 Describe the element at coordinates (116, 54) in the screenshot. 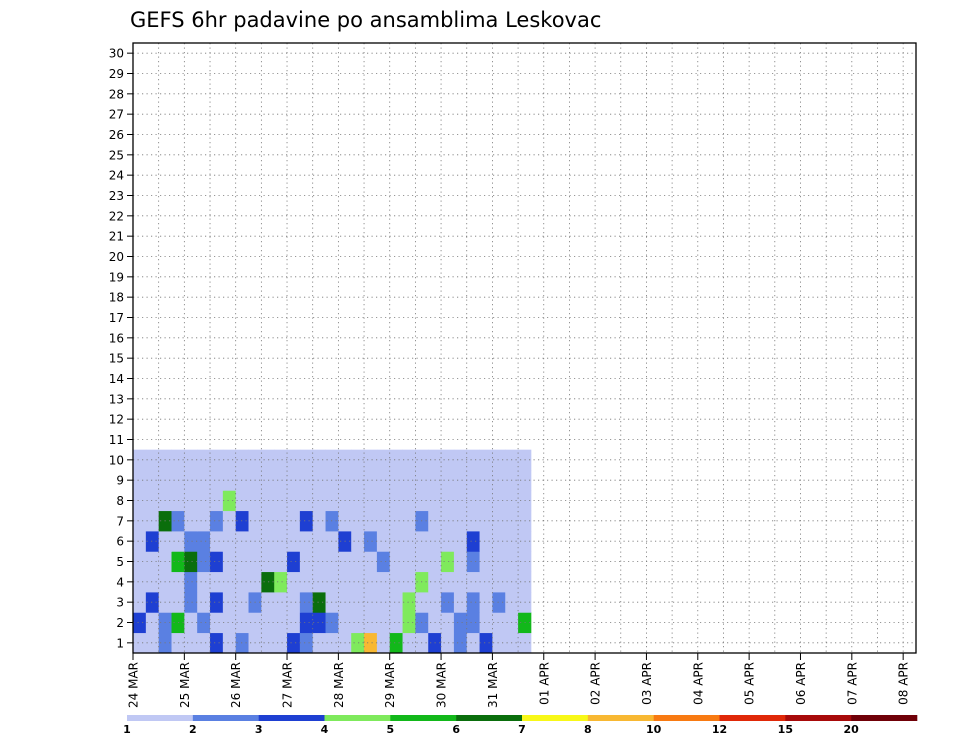

I see `y-tick-label: 30` at that location.